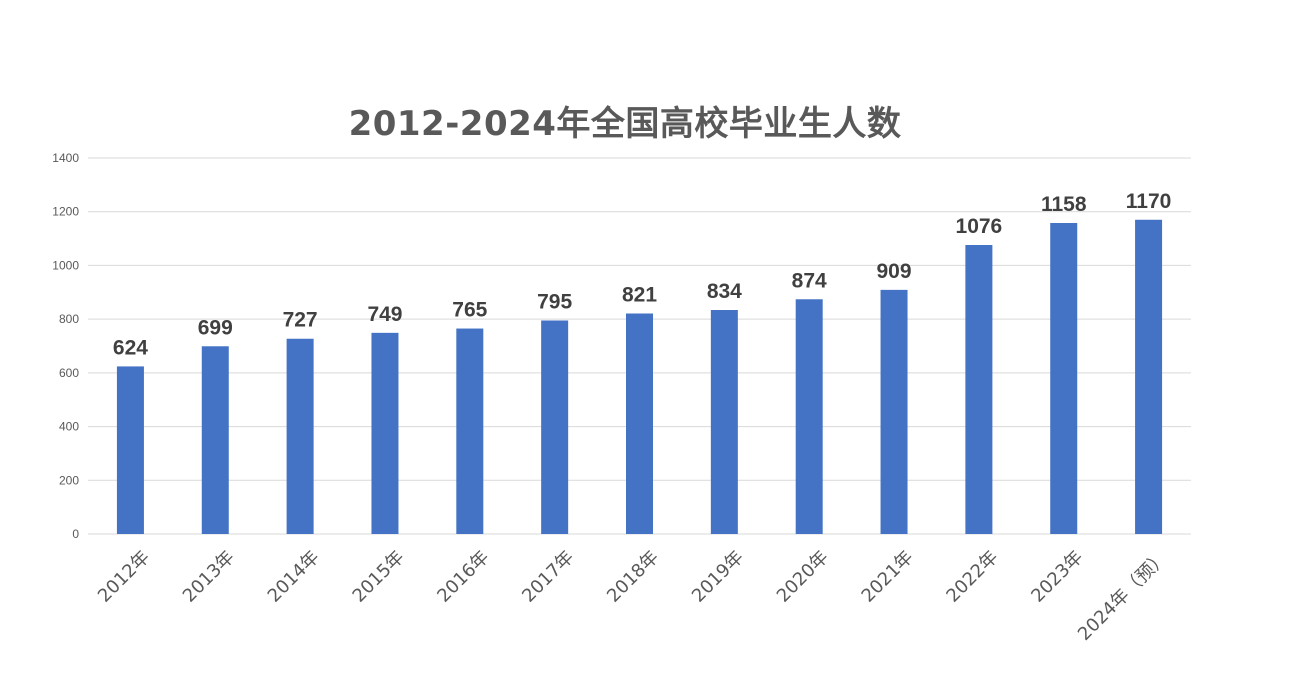 The image size is (1296, 676). What do you see at coordinates (69, 319) in the screenshot?
I see `y-tick-label: 800` at bounding box center [69, 319].